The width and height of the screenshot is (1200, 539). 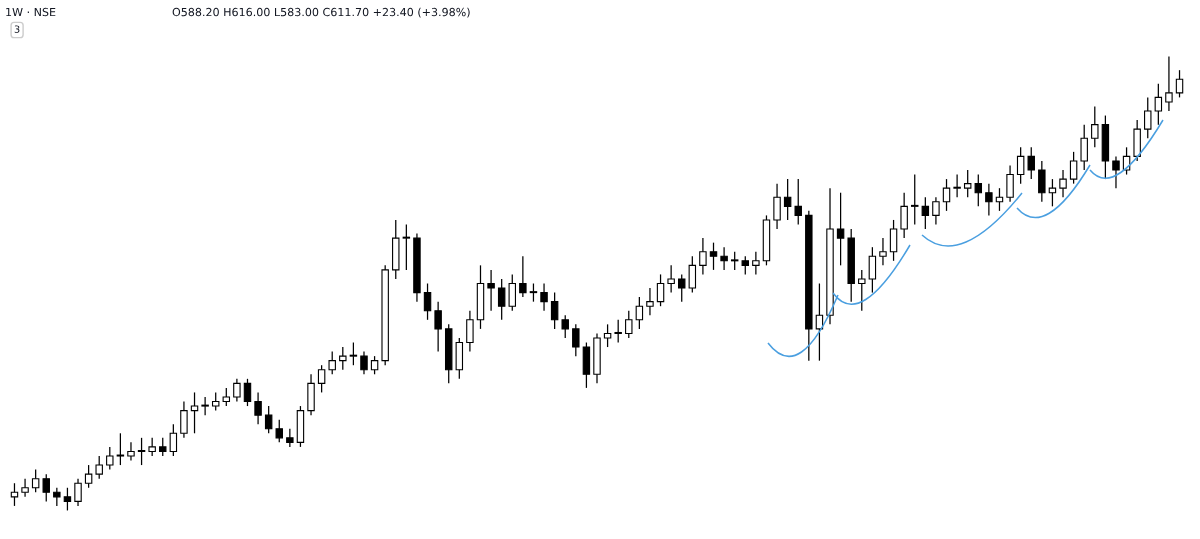 I want to click on chart-title: 1W · NSE, so click(x=31, y=12).